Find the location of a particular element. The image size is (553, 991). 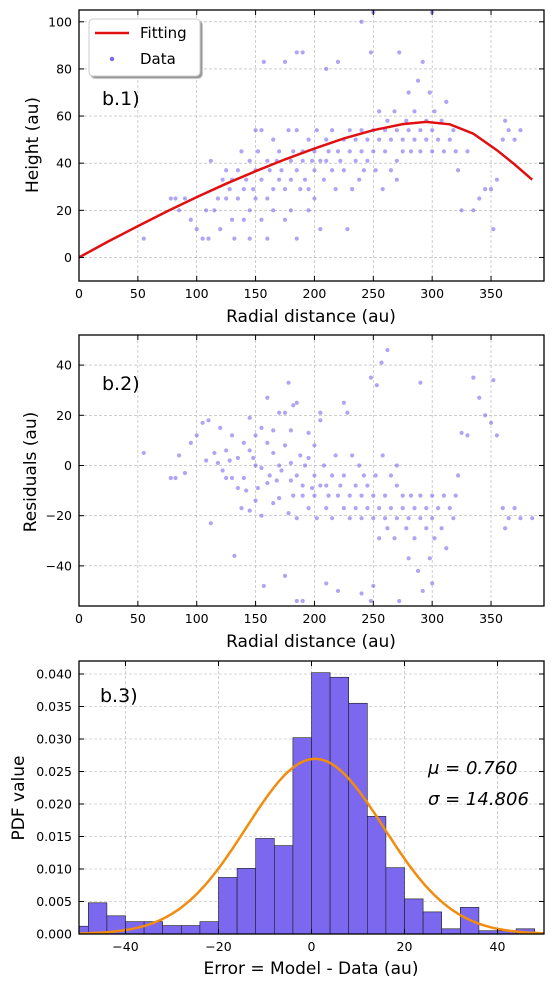

height-x-tick-label: 0 is located at coordinates (79, 293).